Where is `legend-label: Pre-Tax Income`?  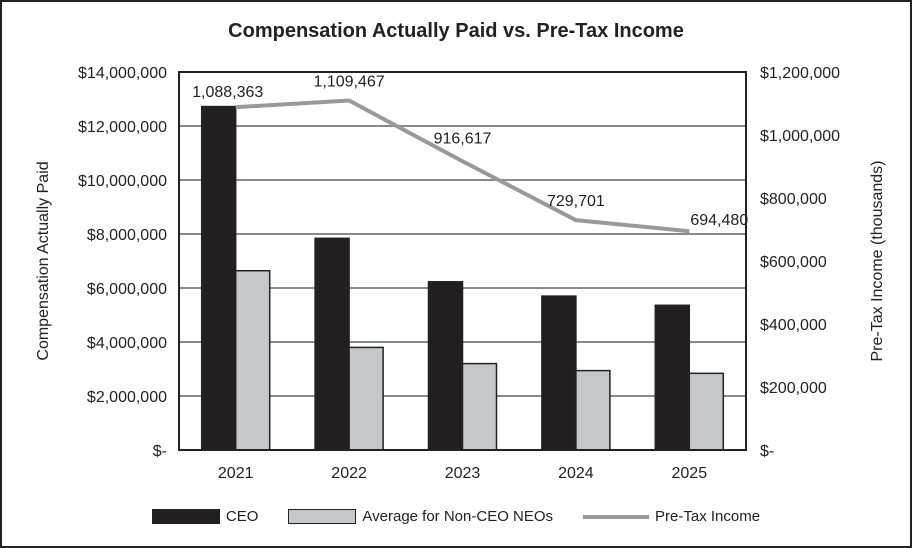 legend-label: Pre-Tax Income is located at coordinates (708, 516).